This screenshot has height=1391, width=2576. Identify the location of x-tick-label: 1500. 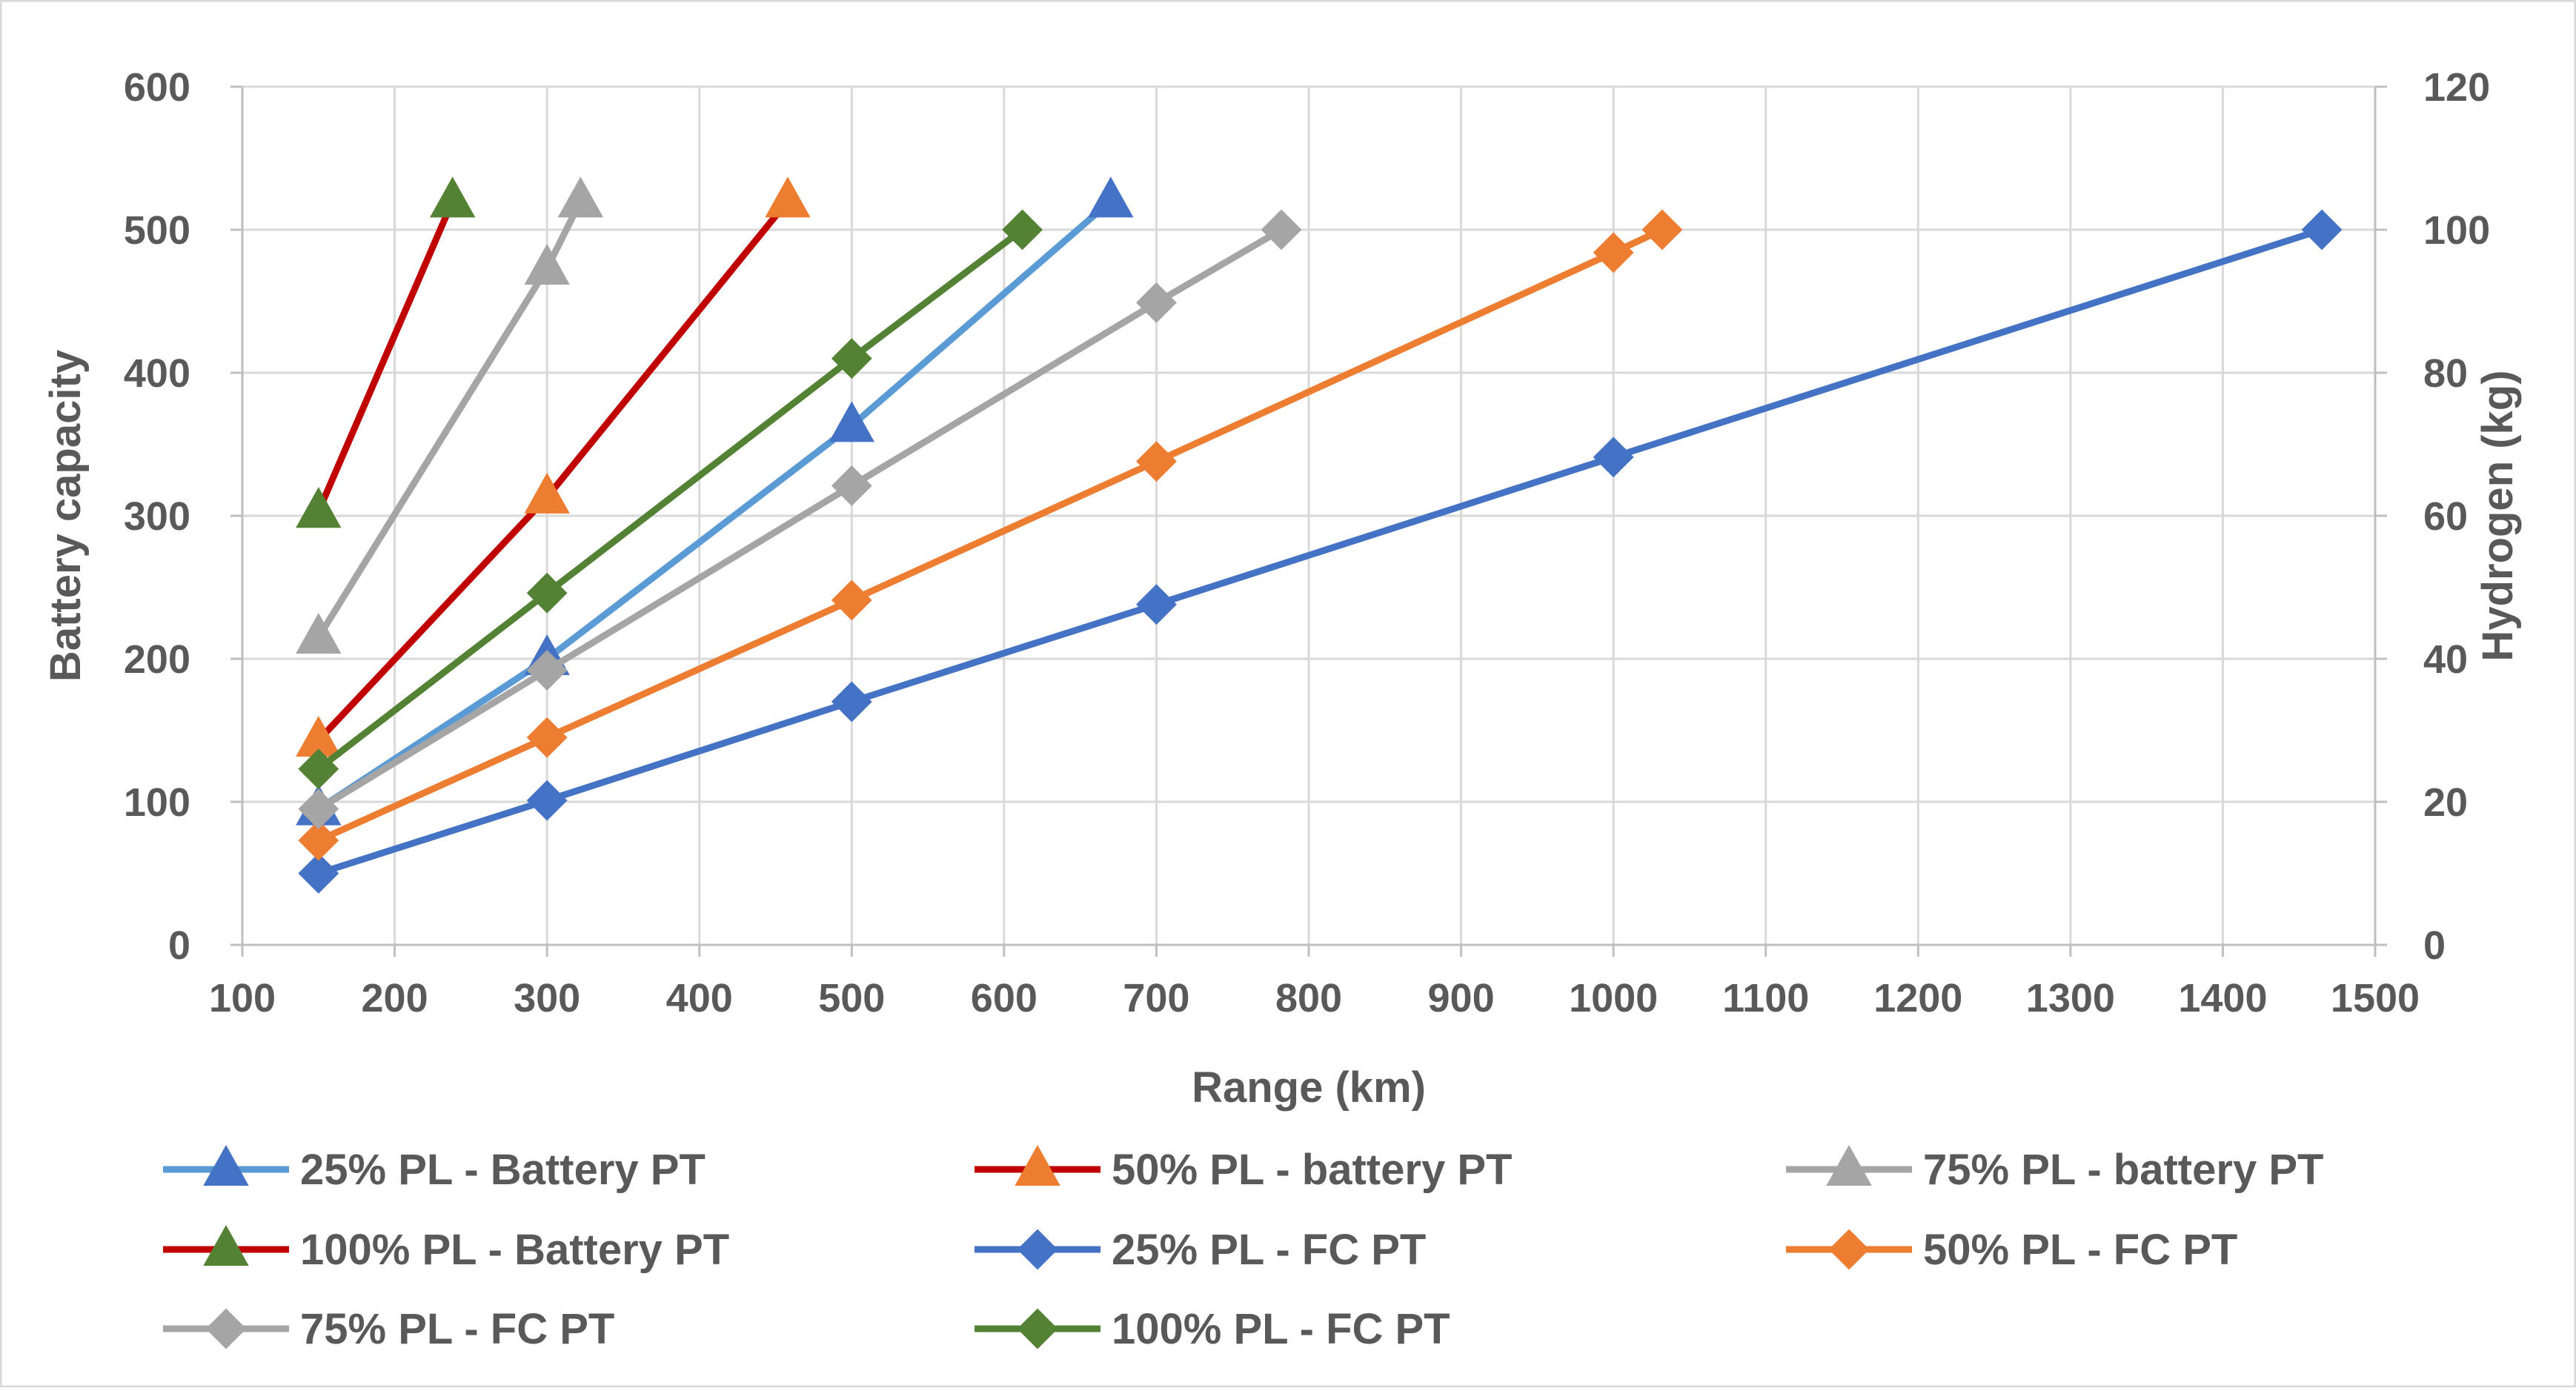
(2375, 998).